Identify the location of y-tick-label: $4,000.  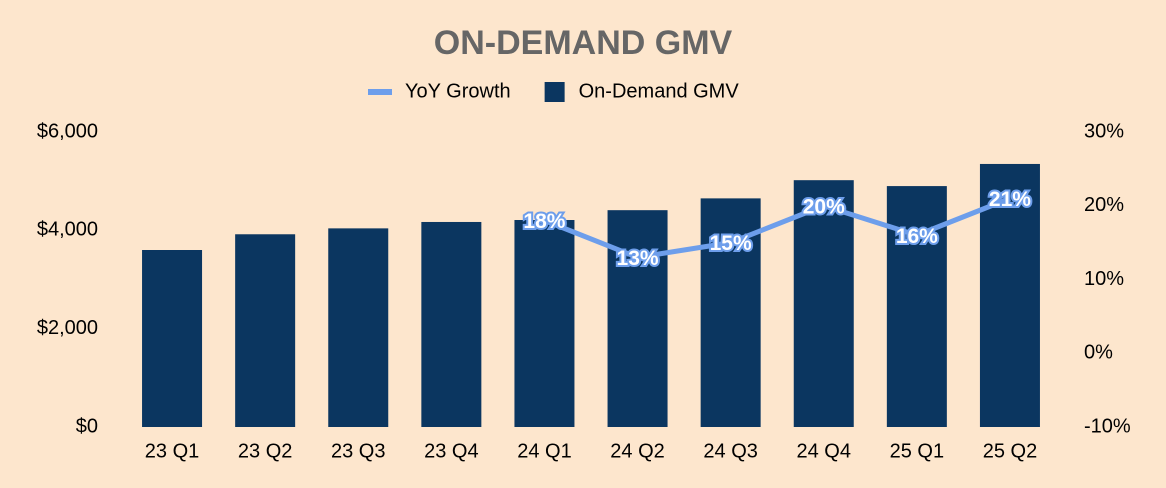
(67, 230).